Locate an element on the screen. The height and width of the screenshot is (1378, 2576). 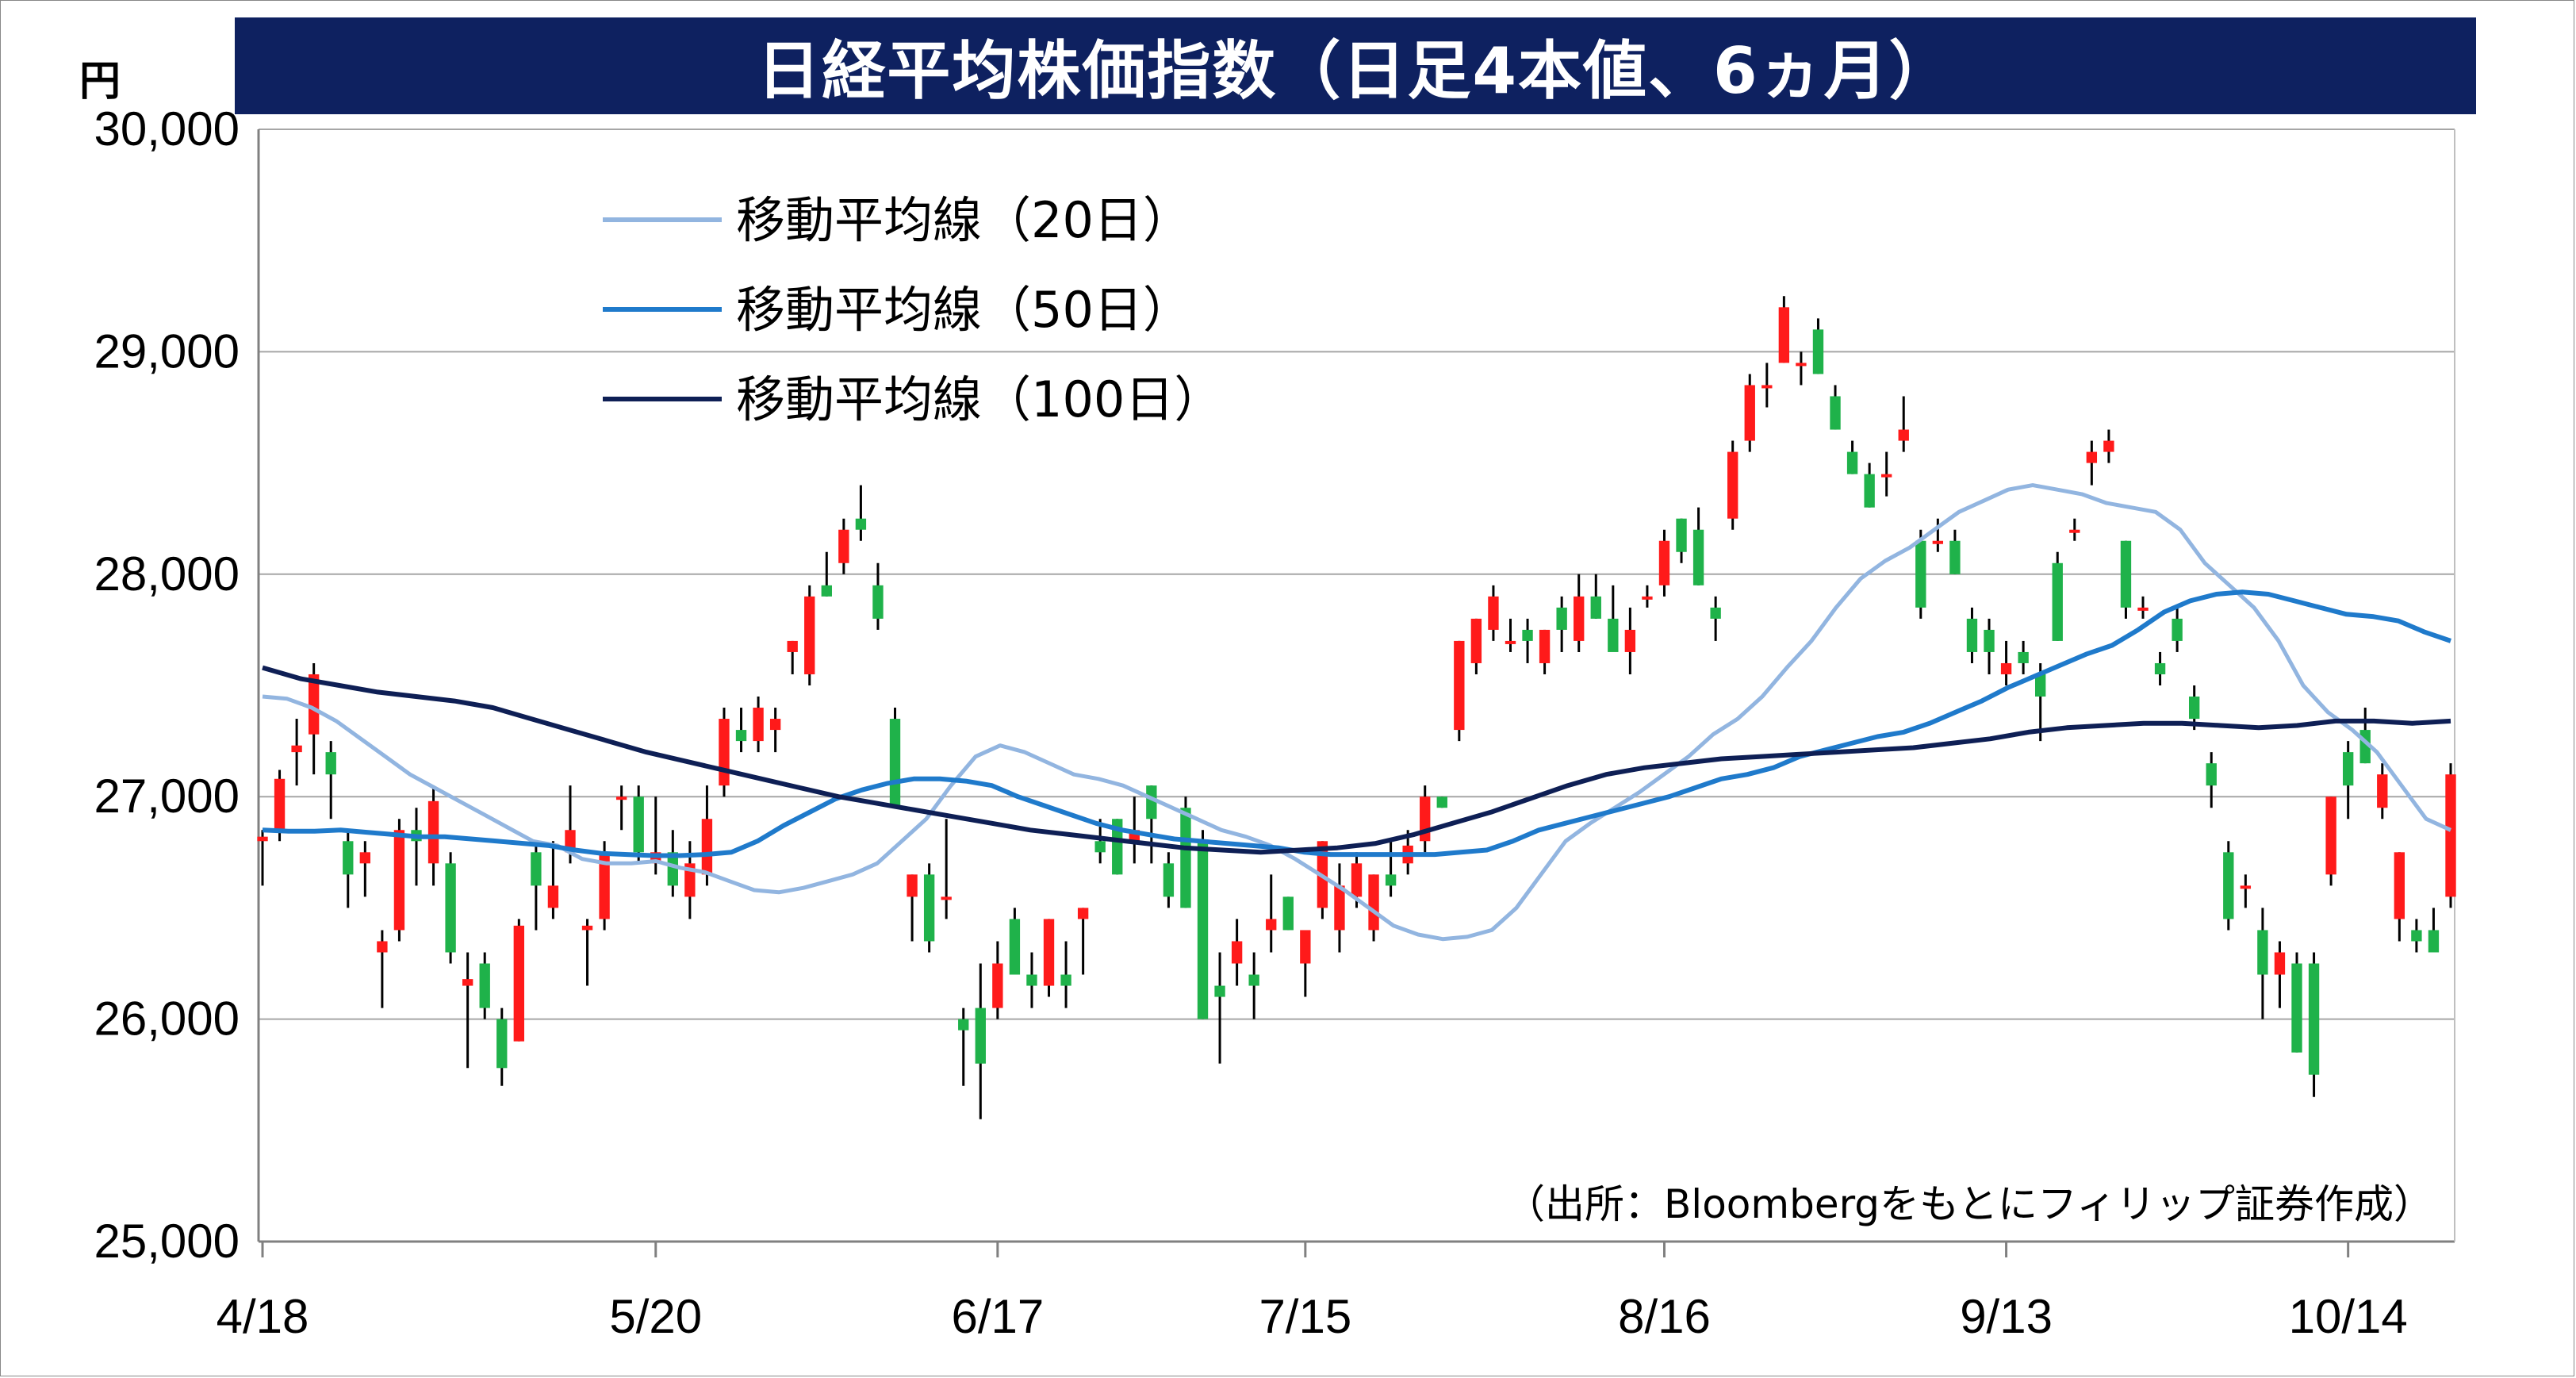
legend-label: 移動平均線（100日） is located at coordinates (979, 399).